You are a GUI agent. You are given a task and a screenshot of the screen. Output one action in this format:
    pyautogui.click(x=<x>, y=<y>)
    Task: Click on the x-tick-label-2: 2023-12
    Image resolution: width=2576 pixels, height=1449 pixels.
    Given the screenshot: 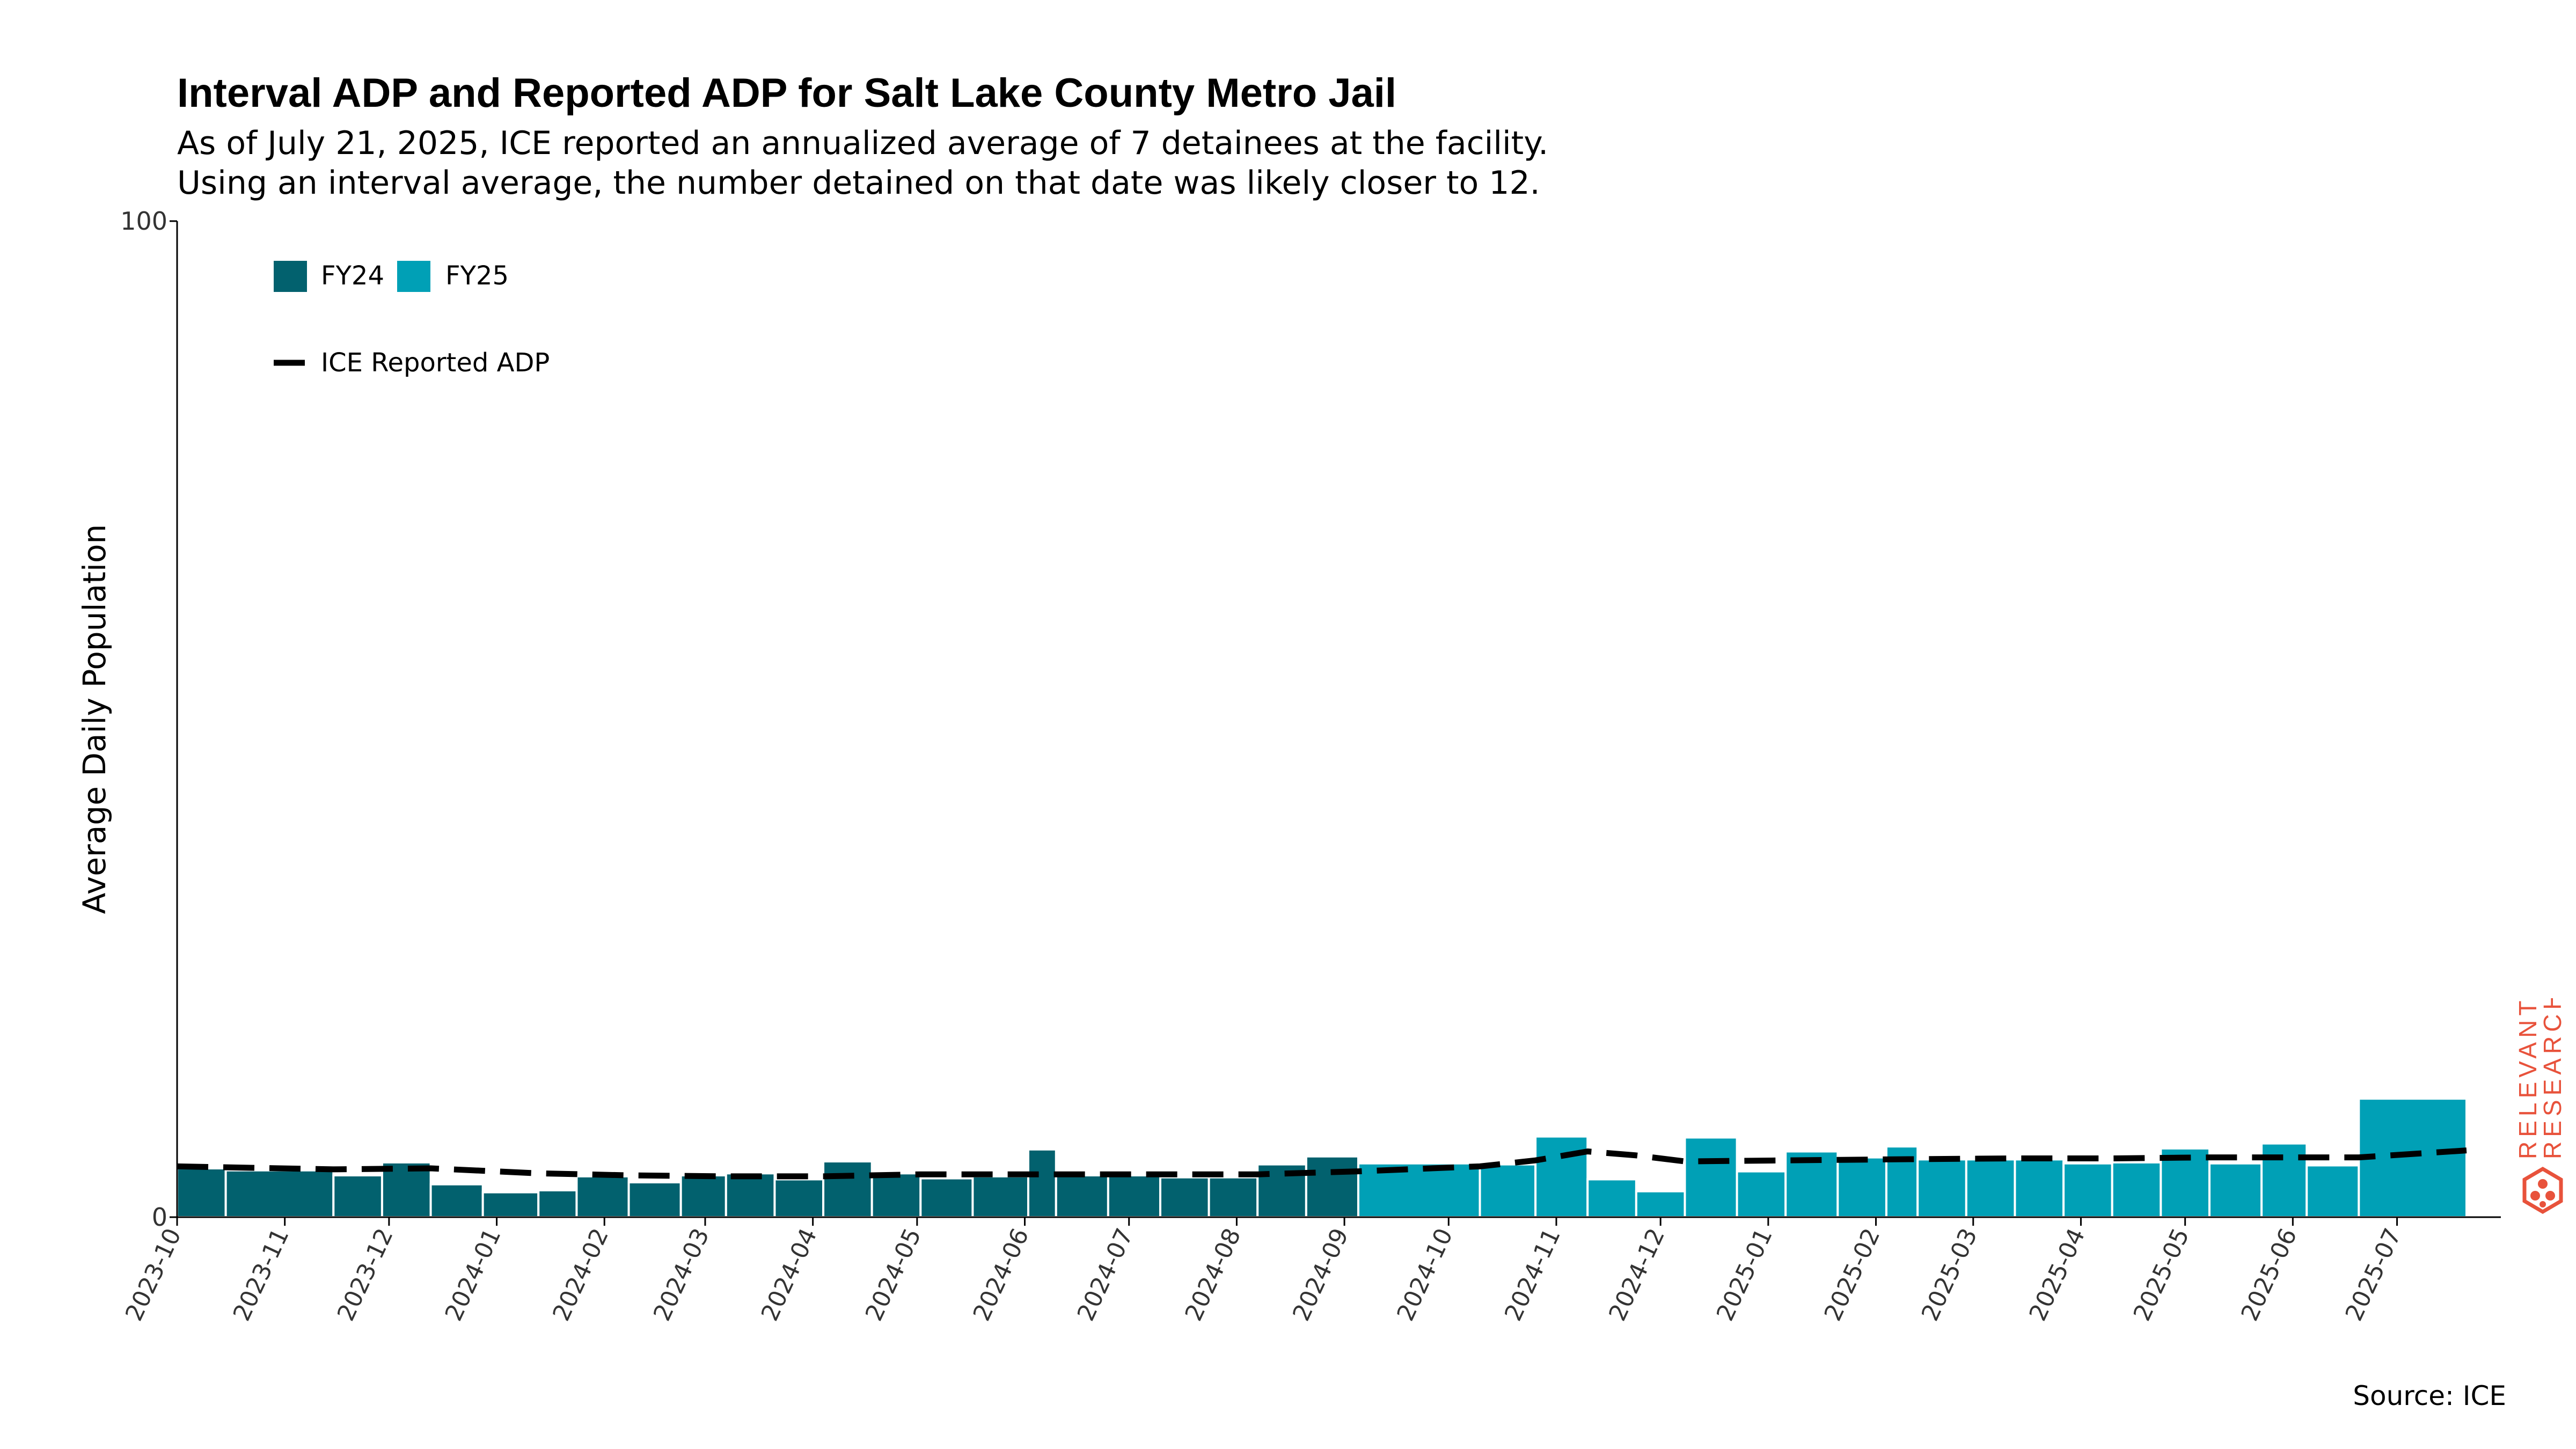 What is the action you would take?
    pyautogui.click(x=365, y=1274)
    